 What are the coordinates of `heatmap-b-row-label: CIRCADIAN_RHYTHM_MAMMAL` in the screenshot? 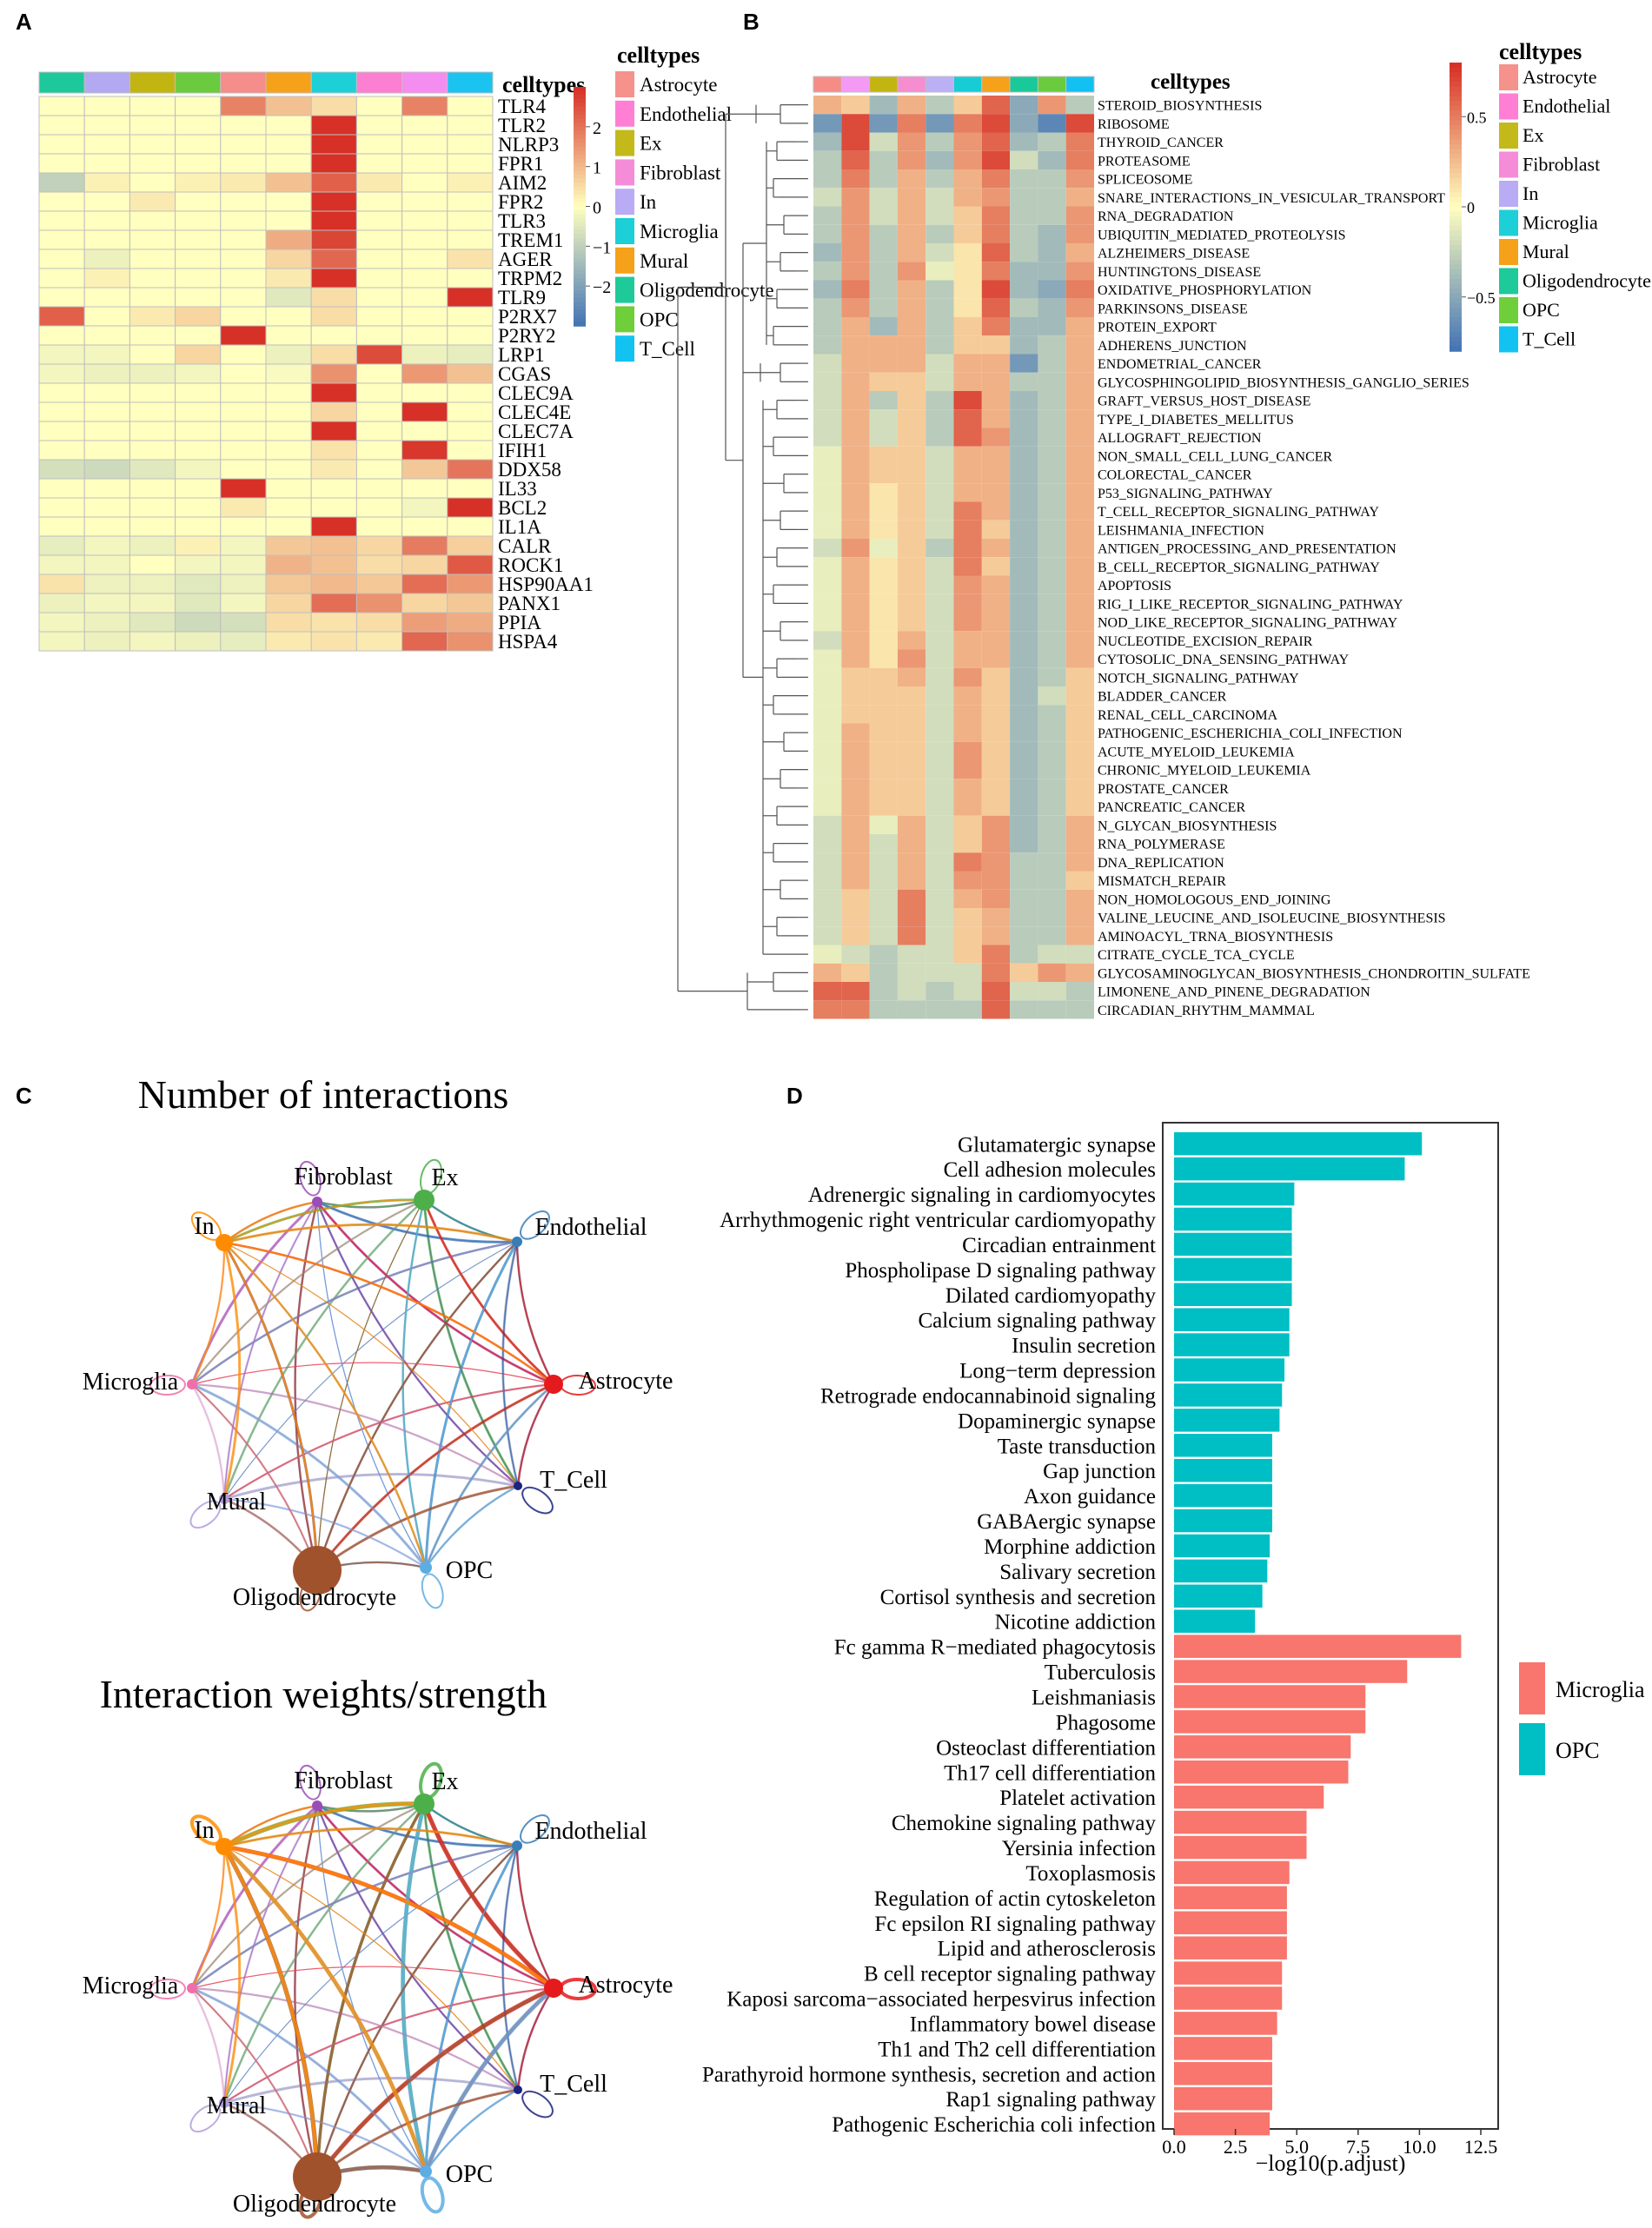 It's located at (1207, 1011).